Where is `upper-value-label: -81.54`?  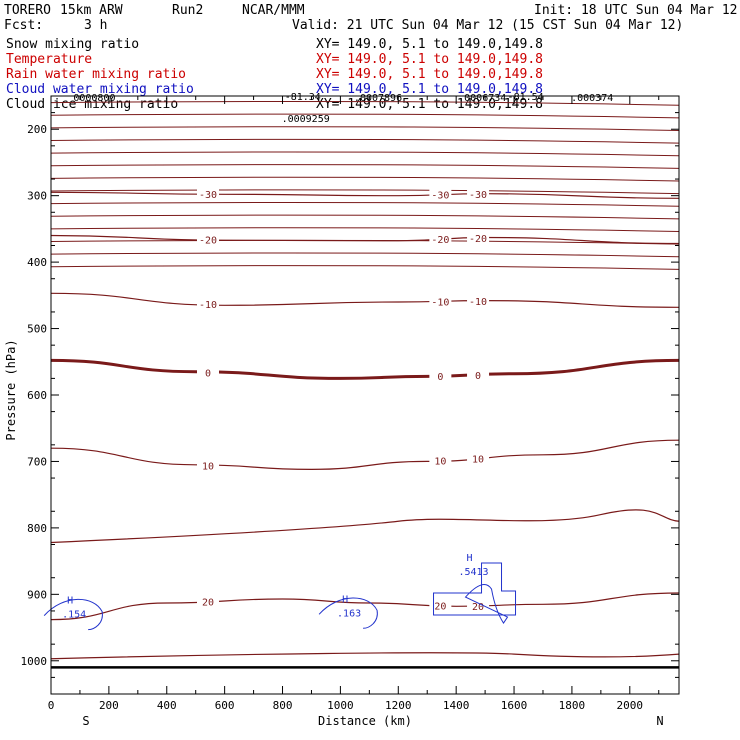 upper-value-label: -81.54 is located at coordinates (526, 97).